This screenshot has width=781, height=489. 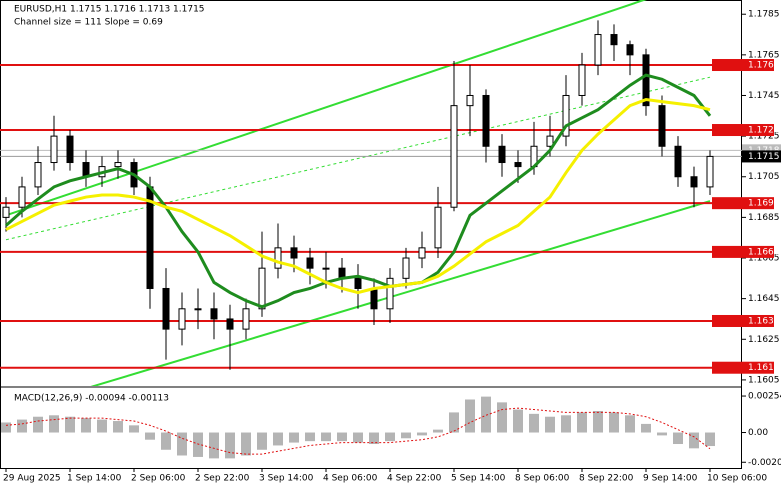 What do you see at coordinates (764, 204) in the screenshot?
I see `level-label: 1.1692` at bounding box center [764, 204].